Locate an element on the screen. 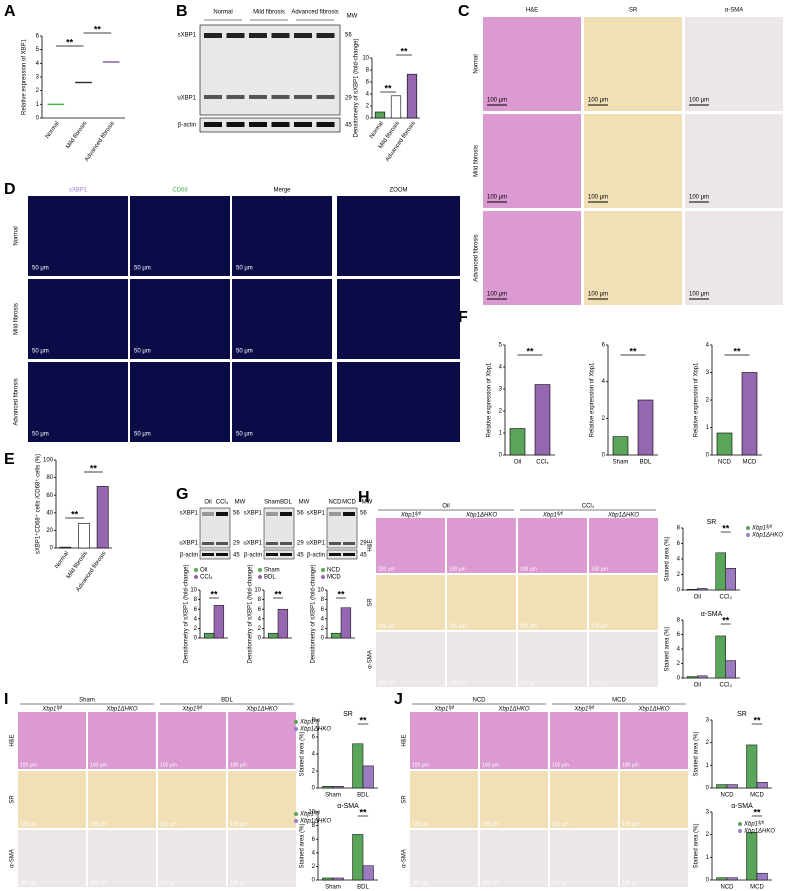  y-tick-label: 4 is located at coordinates (368, 95).